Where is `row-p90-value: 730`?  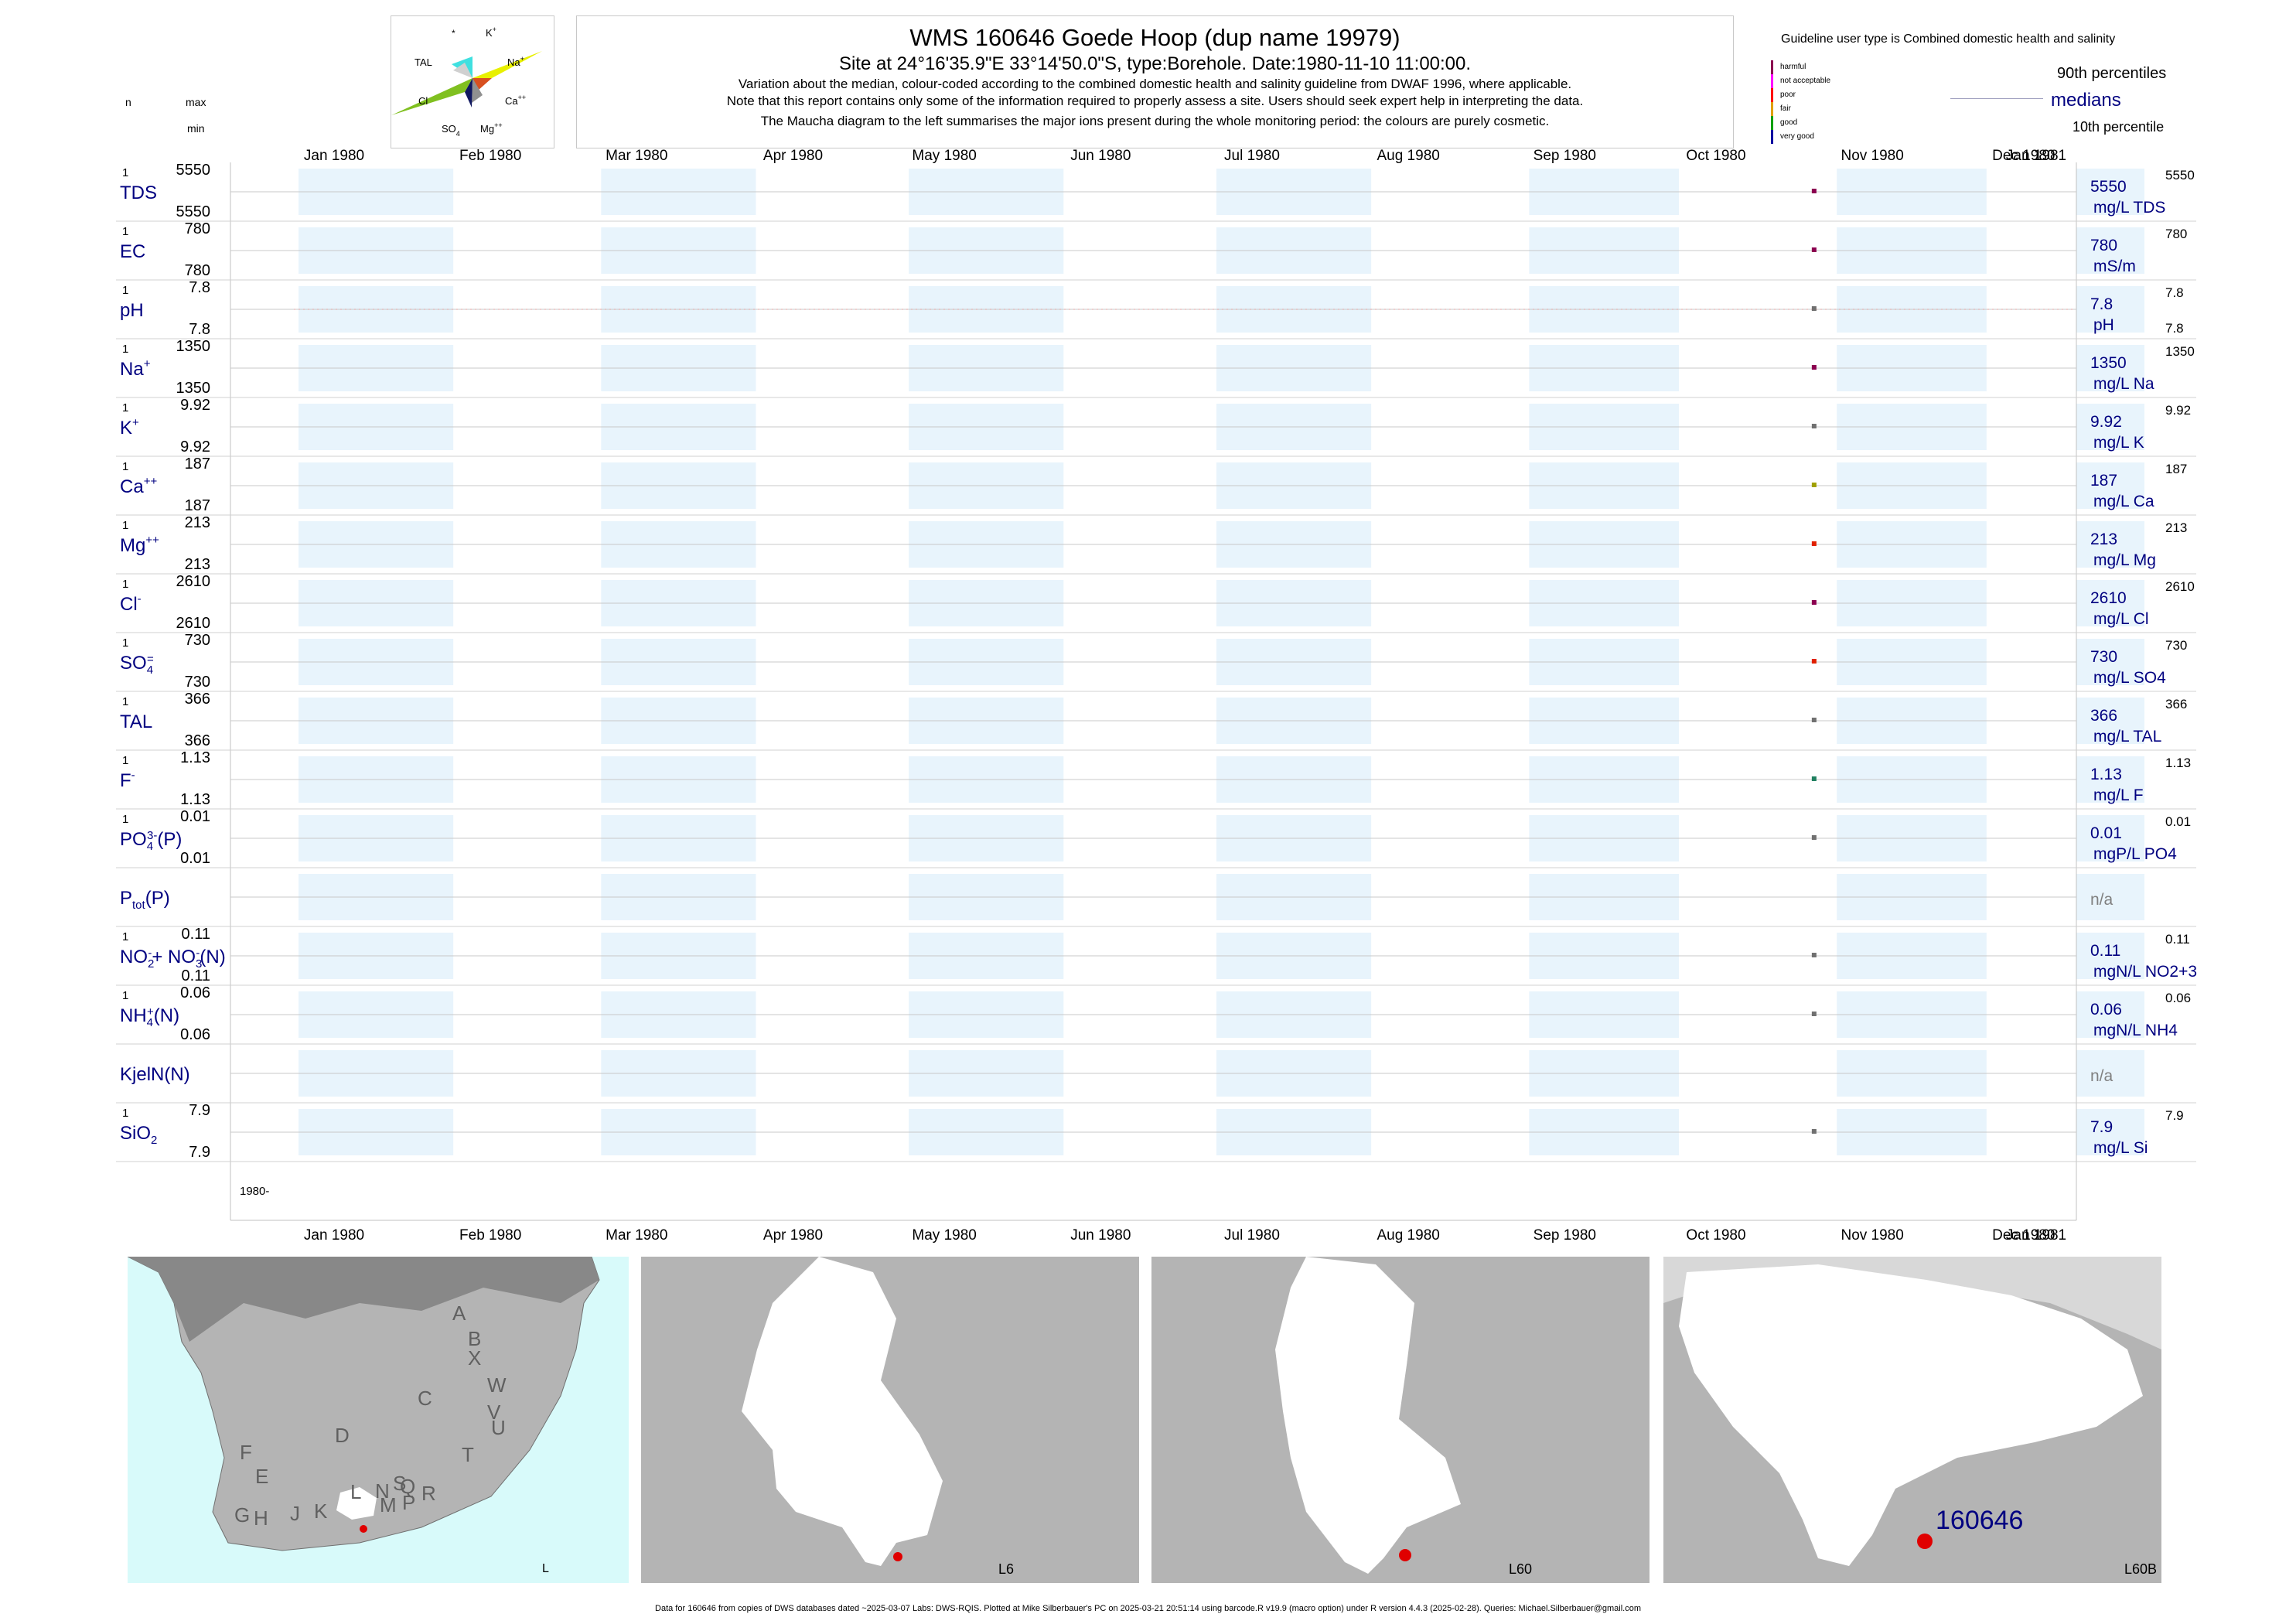
row-p90-value: 730 is located at coordinates (2176, 645).